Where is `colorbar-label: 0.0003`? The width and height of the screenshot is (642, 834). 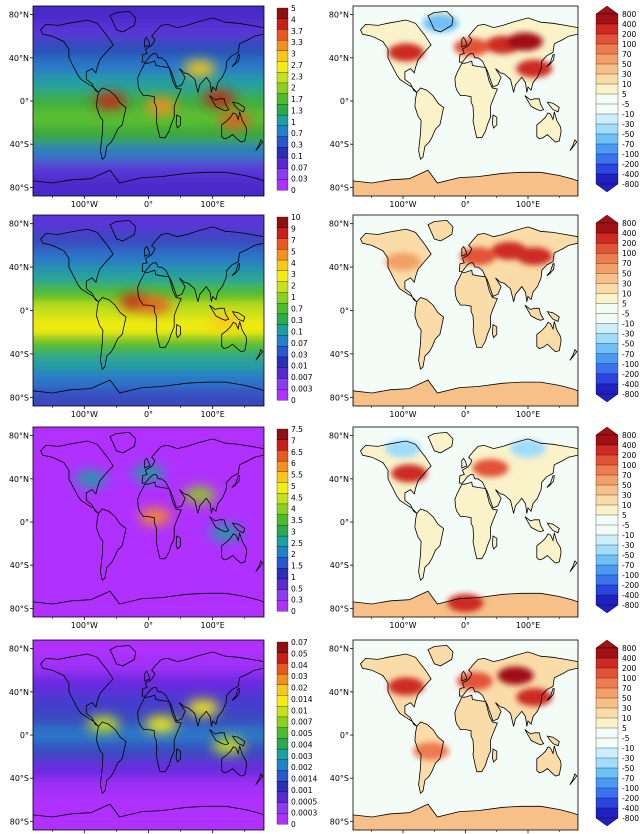
colorbar-label: 0.0003 is located at coordinates (304, 813).